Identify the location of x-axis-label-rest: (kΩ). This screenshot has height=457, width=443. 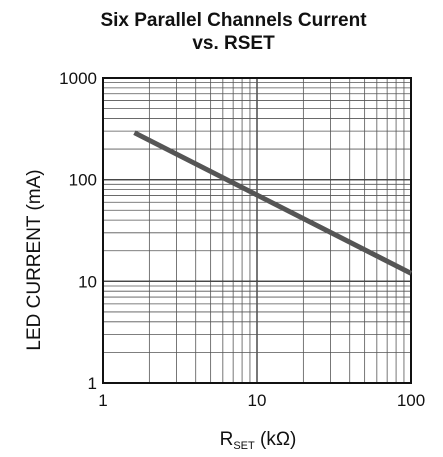
(276, 439).